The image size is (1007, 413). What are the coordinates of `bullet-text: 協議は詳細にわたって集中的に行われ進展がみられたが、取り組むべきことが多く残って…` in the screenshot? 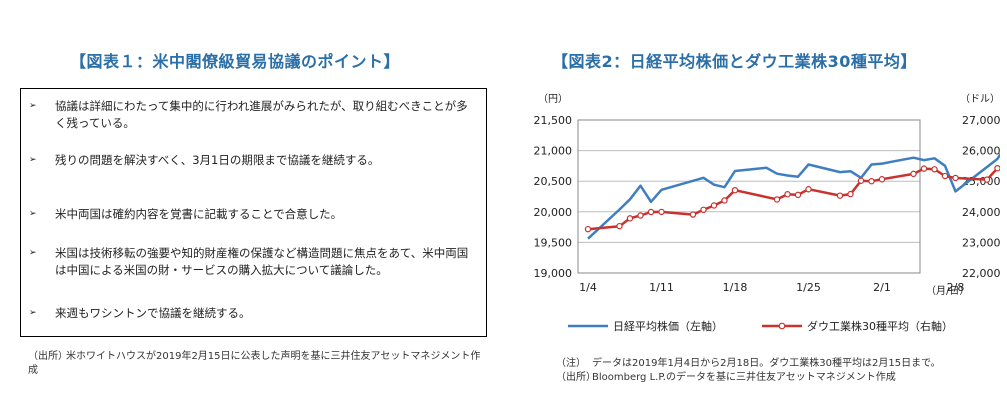 It's located at (261, 114).